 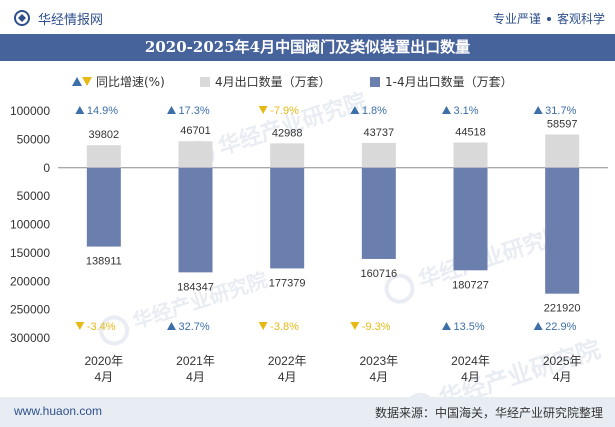 What do you see at coordinates (273, 82) in the screenshot?
I see `legend-label-april: 4月出口数量（万套）` at bounding box center [273, 82].